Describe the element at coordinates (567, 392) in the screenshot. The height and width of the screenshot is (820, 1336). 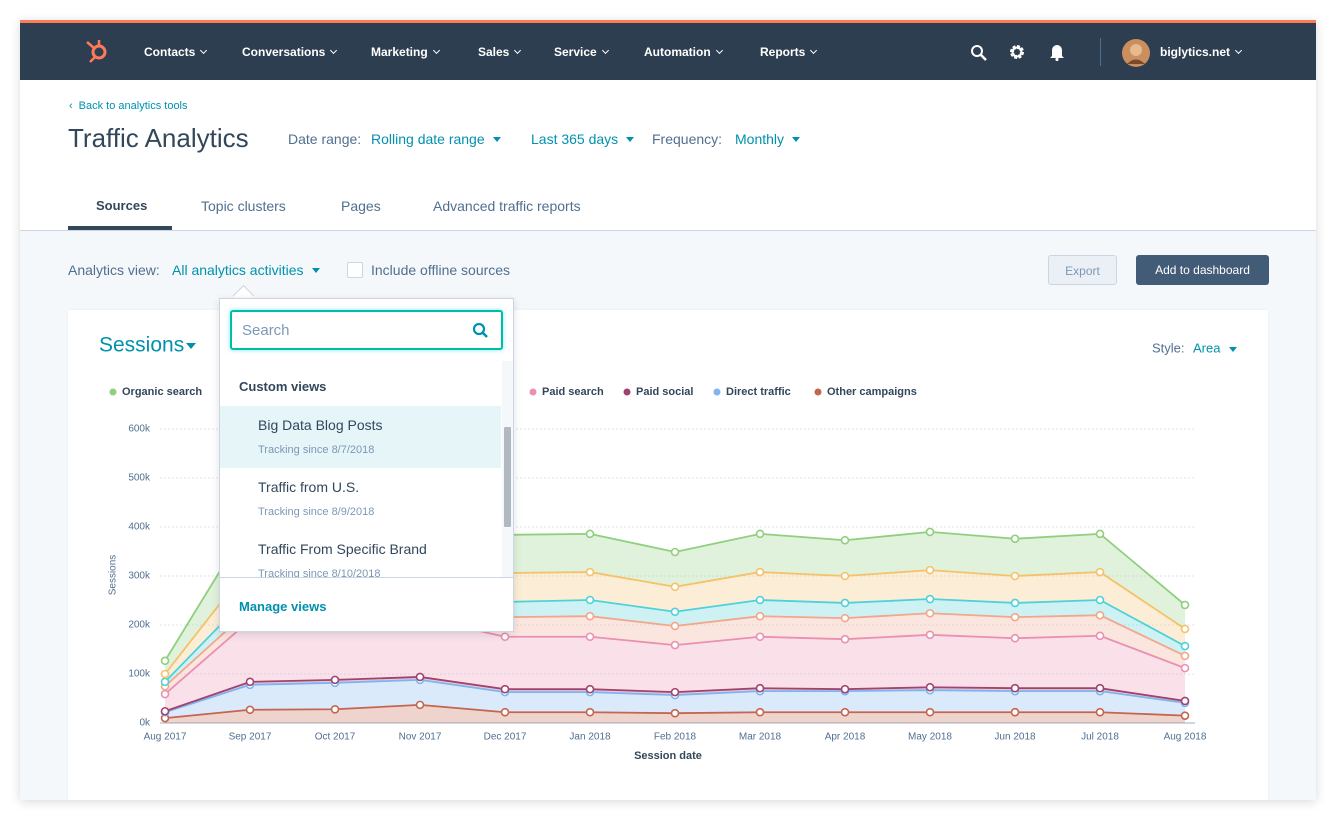
I see `legend-item: Paid search` at that location.